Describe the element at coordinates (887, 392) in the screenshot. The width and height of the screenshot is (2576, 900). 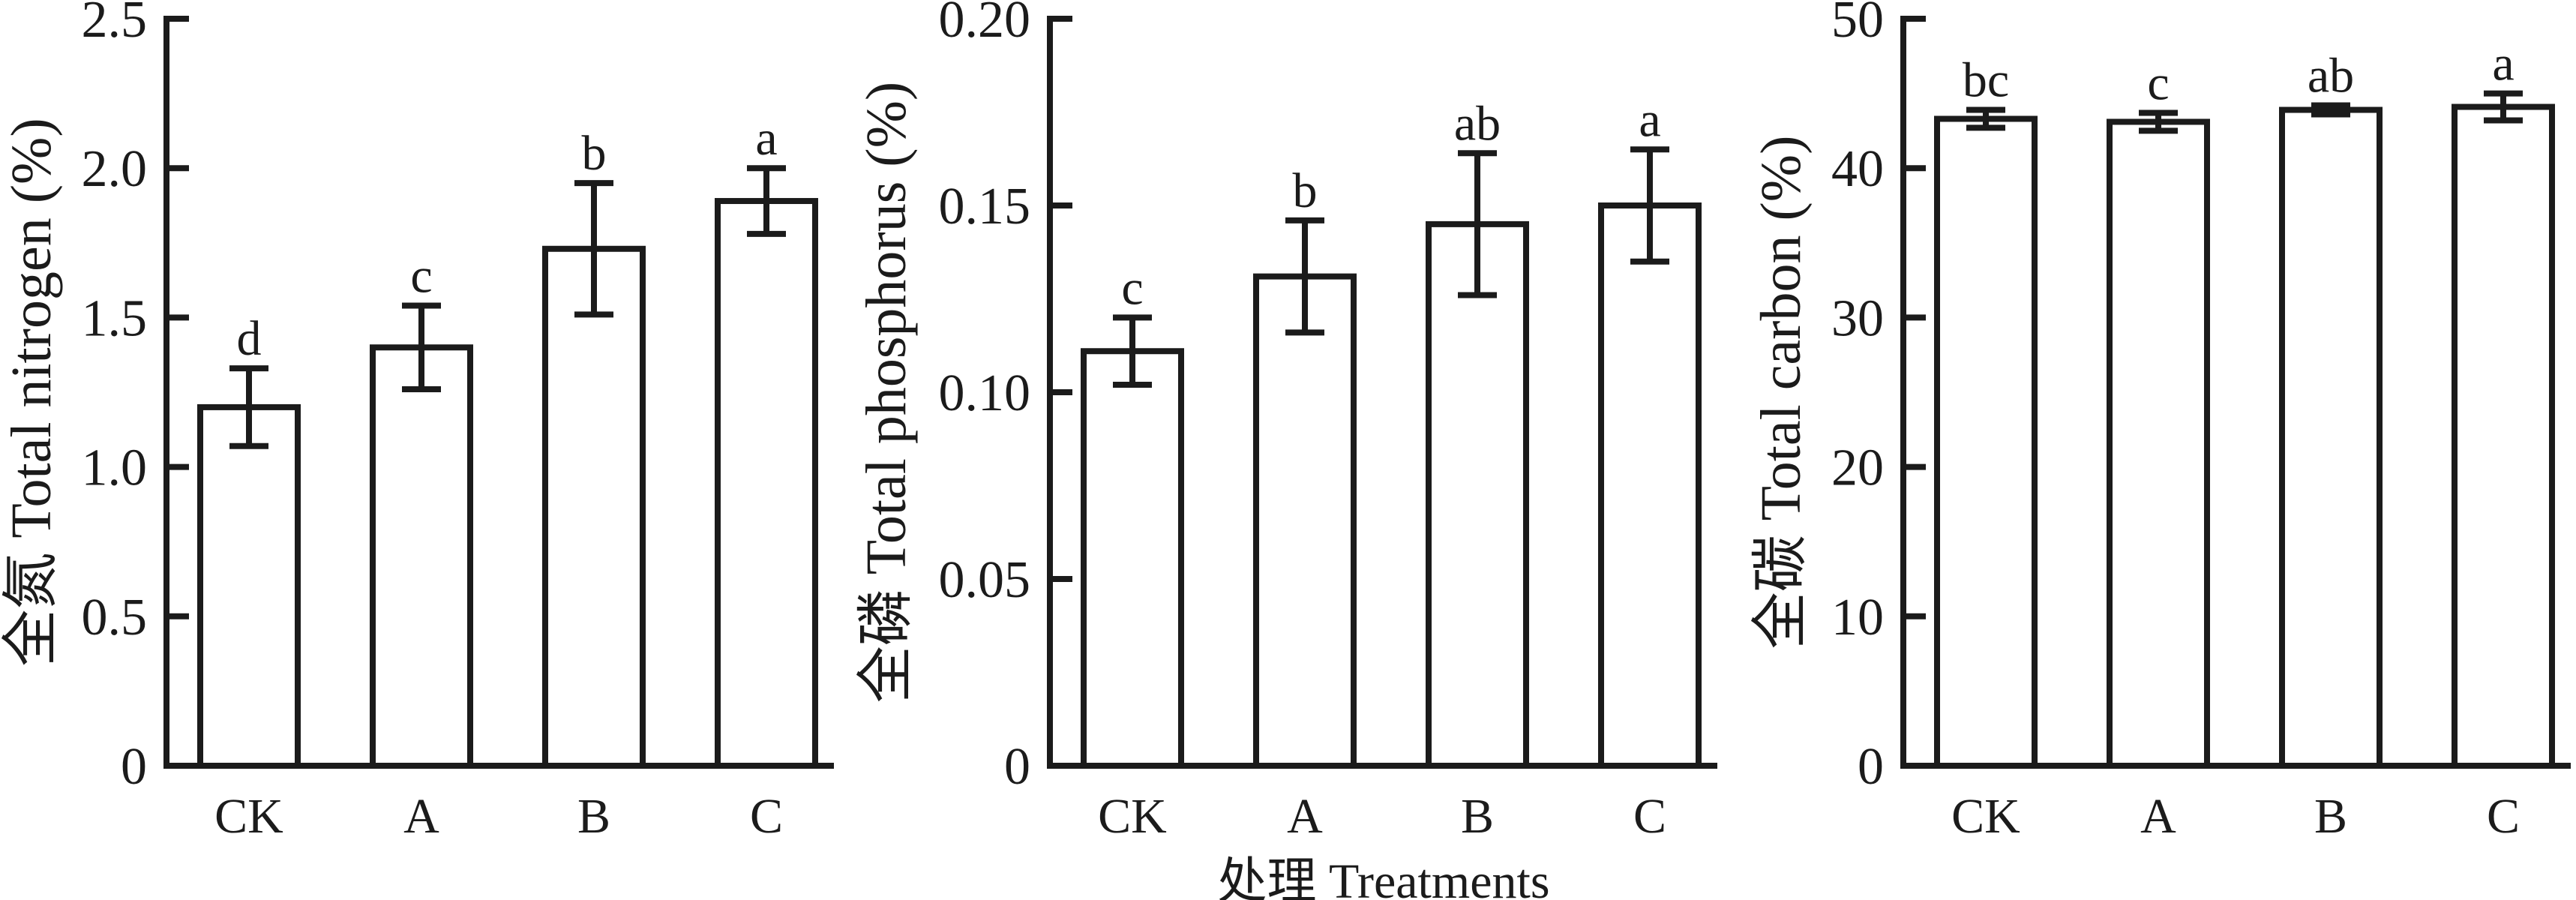
I see `y-axis-title: 全磷 Total phosphorus (%)` at that location.